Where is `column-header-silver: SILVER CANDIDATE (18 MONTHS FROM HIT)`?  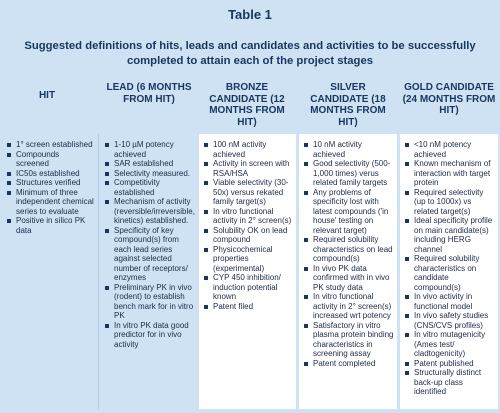 column-header-silver: SILVER CANDIDATE (18 MONTHS FROM HIT) is located at coordinates (348, 105).